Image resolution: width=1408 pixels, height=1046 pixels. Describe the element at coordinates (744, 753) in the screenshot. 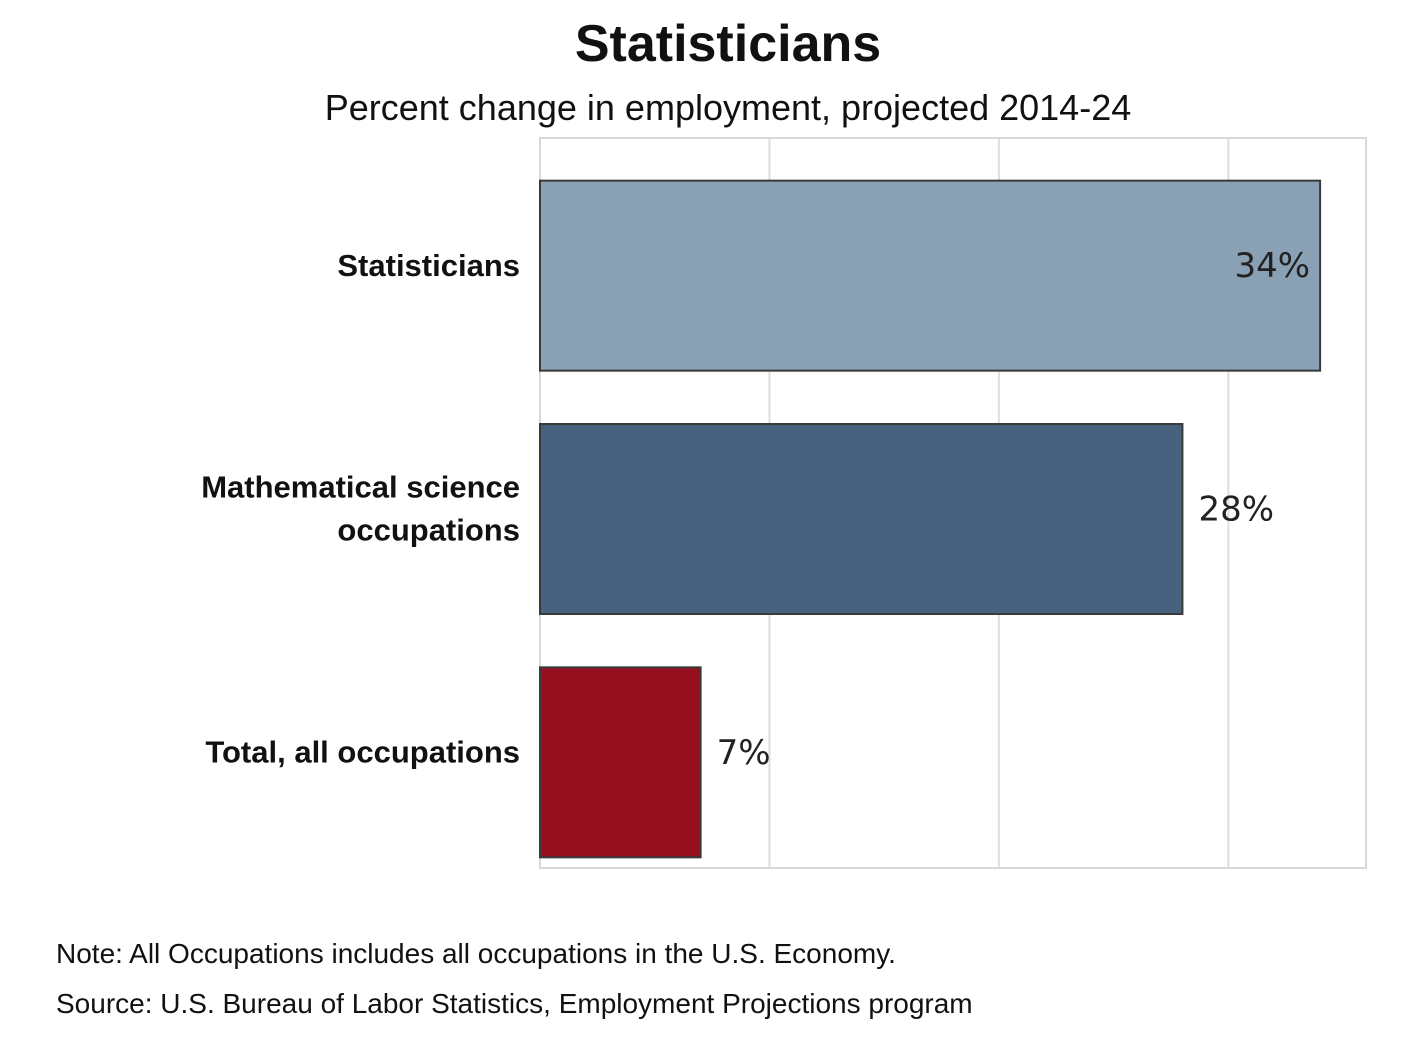

I see `value-label: 7%` at that location.